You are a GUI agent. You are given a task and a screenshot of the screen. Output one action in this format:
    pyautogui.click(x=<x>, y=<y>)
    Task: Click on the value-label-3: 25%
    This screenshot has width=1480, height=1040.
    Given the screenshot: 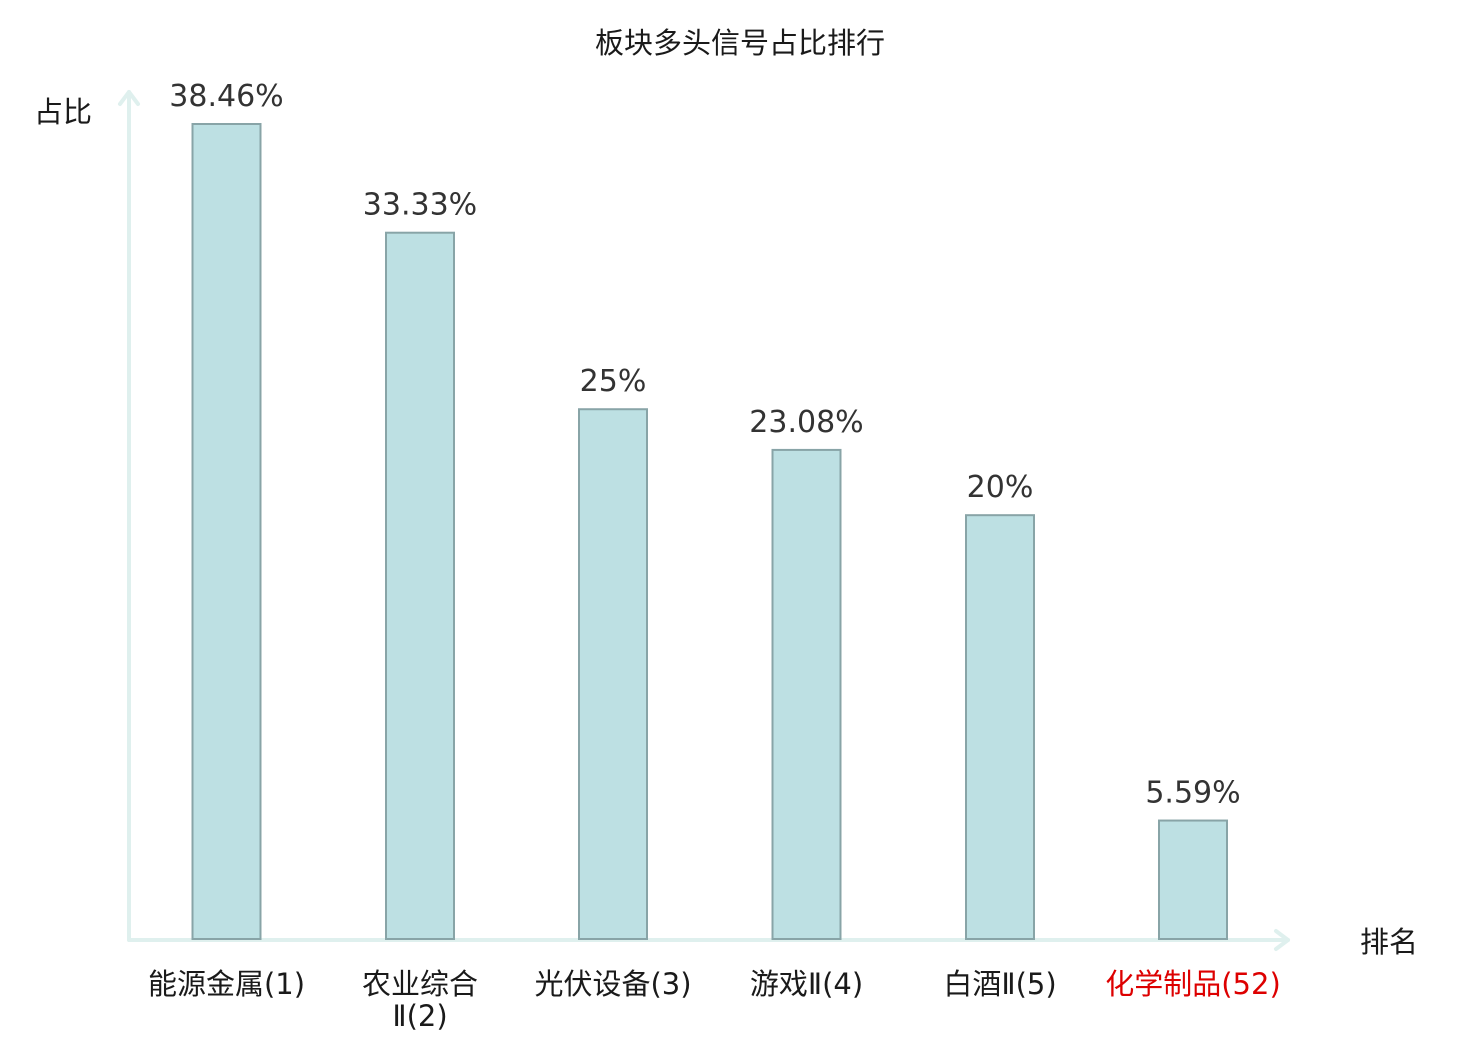 What is the action you would take?
    pyautogui.click(x=613, y=381)
    